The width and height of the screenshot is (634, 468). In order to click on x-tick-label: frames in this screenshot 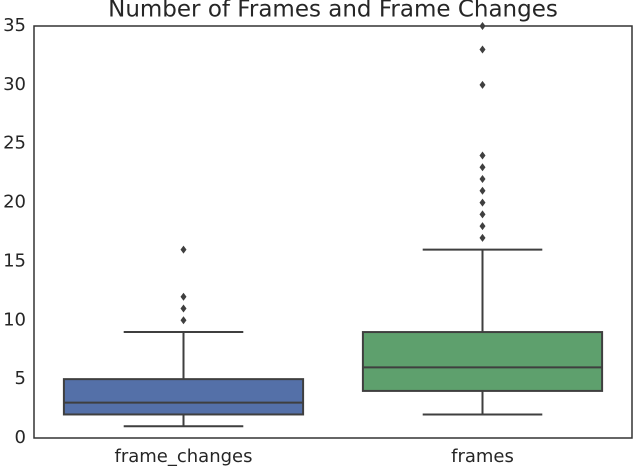, I will do `click(482, 456)`.